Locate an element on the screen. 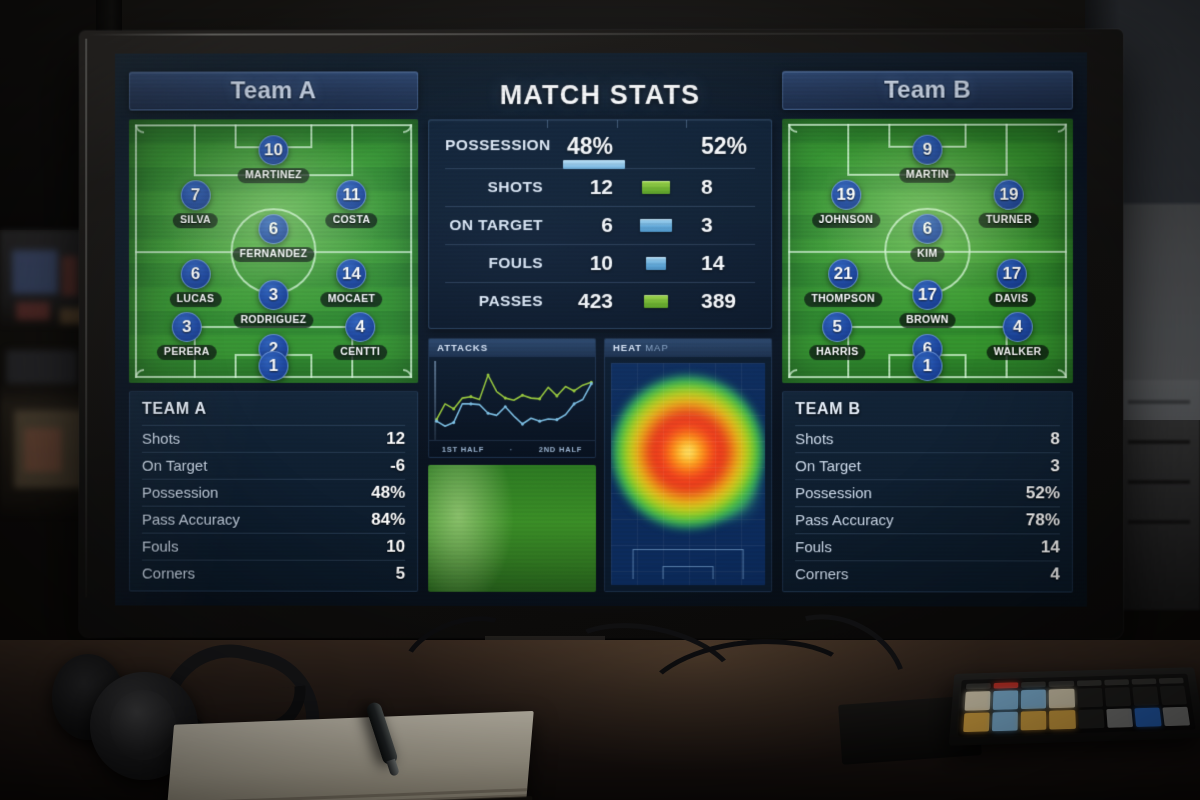 This screenshot has width=1200, height=800. stat-label: Pass Accuracy is located at coordinates (844, 520).